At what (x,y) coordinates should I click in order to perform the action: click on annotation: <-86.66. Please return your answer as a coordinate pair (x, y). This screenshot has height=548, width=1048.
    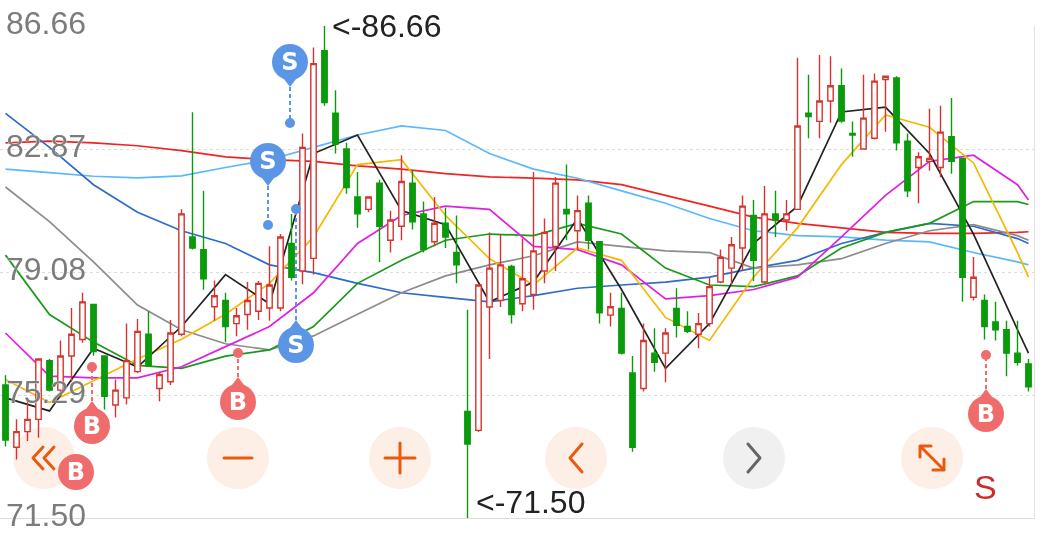
    Looking at the image, I should click on (387, 26).